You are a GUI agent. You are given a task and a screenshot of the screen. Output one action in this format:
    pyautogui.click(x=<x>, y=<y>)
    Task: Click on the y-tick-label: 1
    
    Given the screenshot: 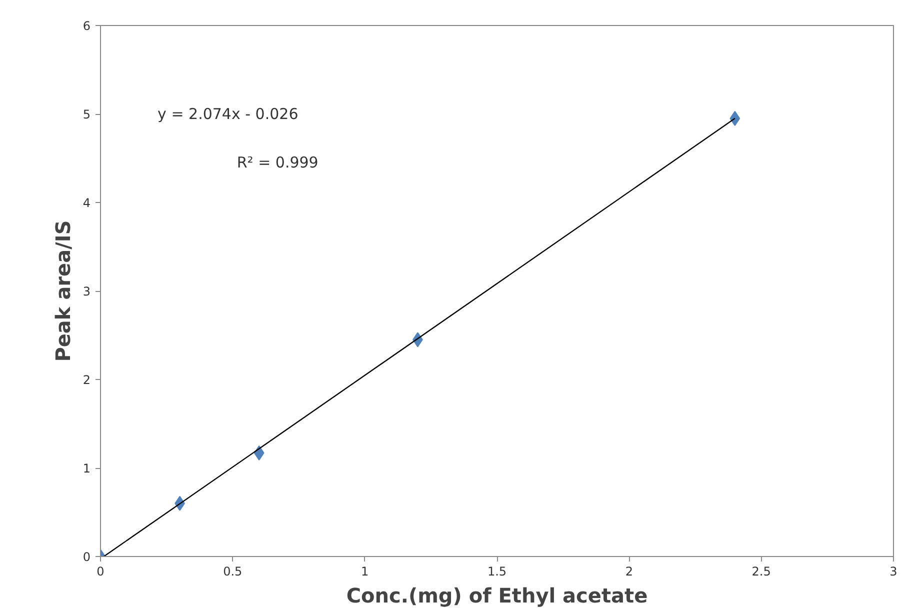 What is the action you would take?
    pyautogui.click(x=86, y=469)
    